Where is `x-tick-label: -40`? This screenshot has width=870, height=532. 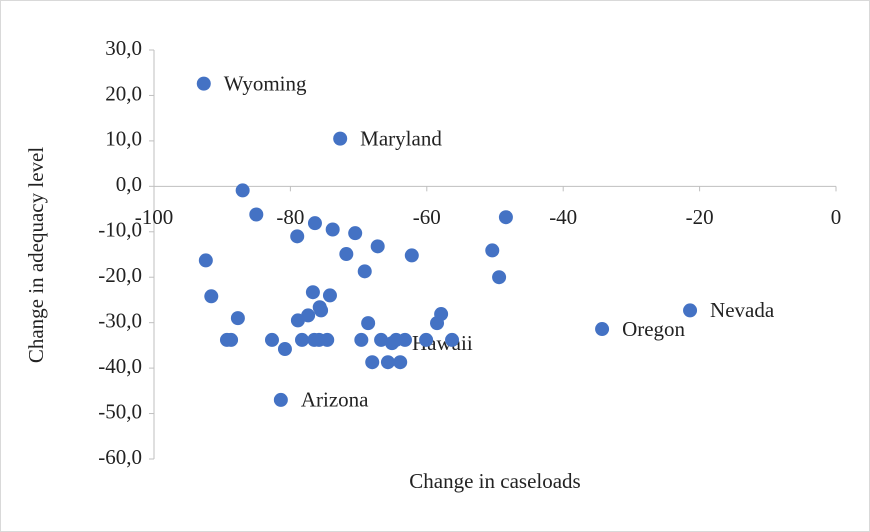 x-tick-label: -40 is located at coordinates (563, 217).